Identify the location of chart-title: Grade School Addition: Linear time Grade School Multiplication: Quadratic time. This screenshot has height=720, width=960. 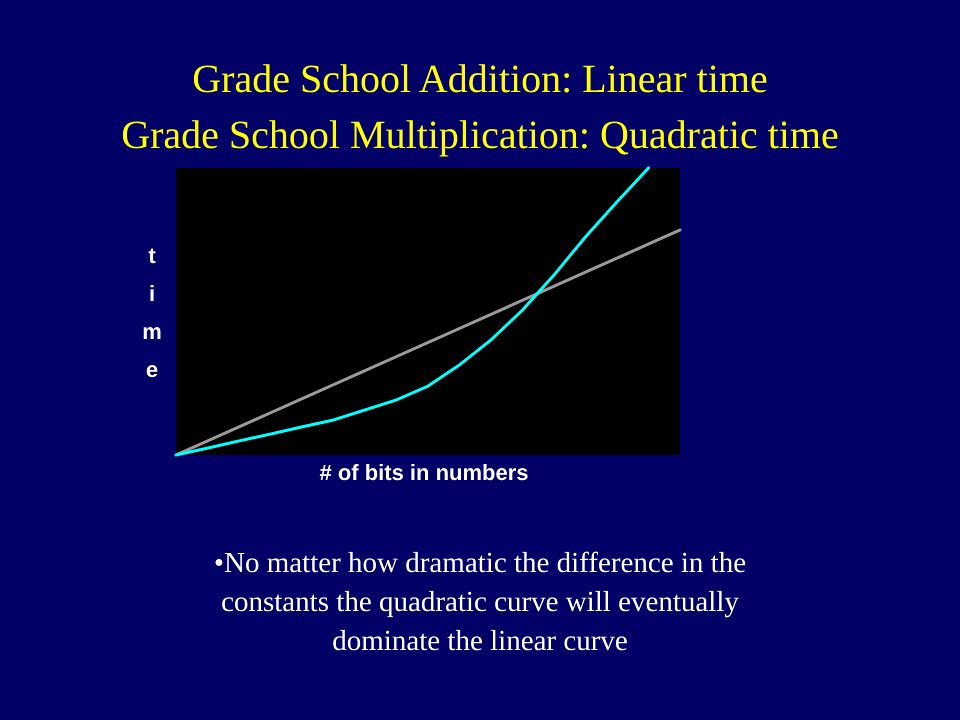
(480, 106).